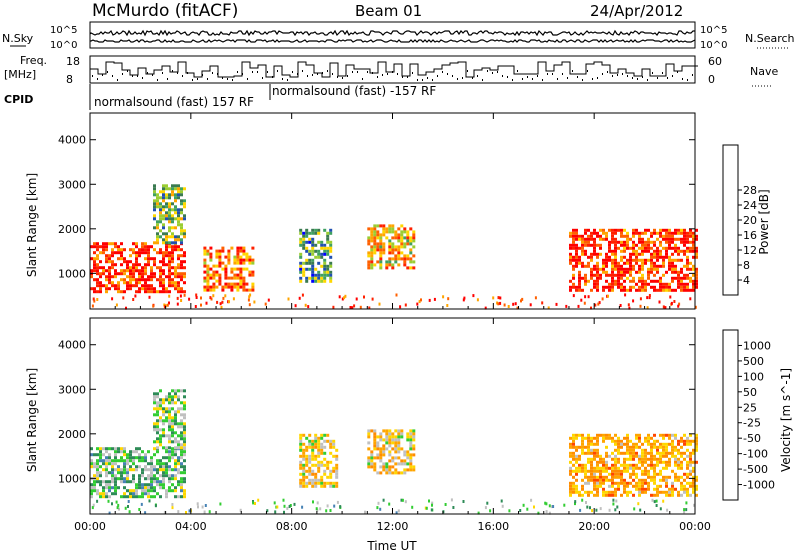  I want to click on freq-traces, so click(393, 71).